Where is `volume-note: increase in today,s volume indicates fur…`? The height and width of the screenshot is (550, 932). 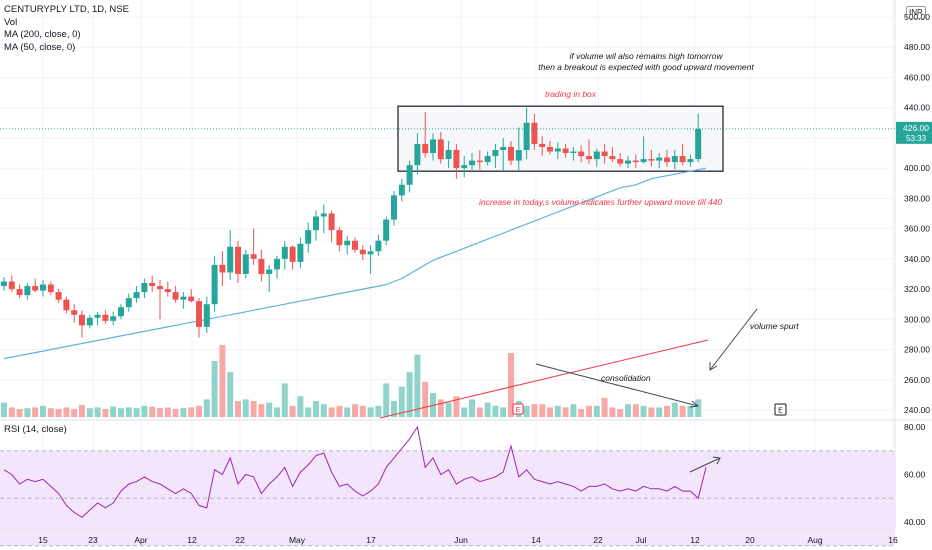 volume-note: increase in today,s volume indicates fur… is located at coordinates (600, 202).